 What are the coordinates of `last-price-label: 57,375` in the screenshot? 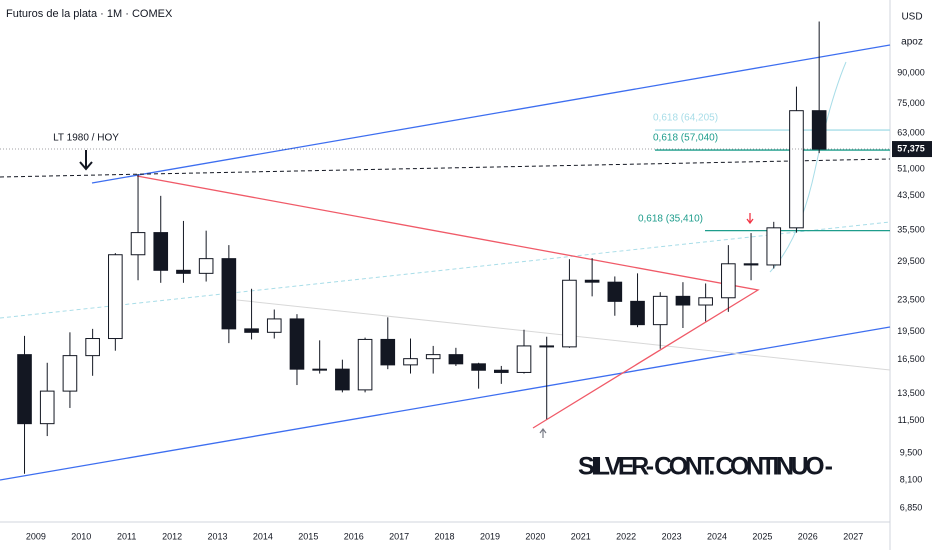 It's located at (911, 148).